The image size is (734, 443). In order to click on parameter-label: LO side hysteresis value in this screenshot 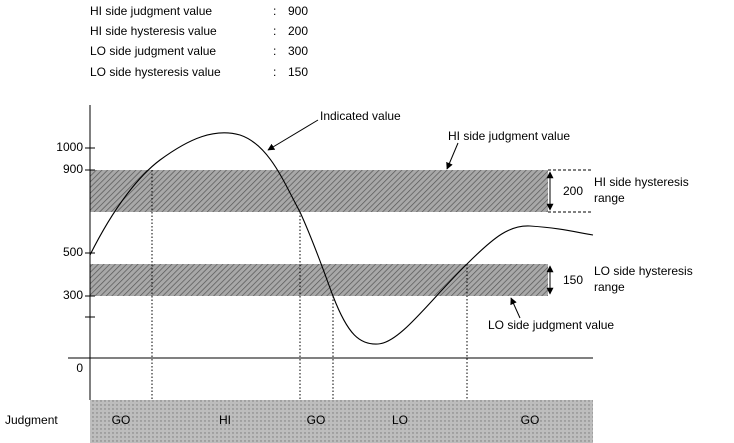, I will do `click(155, 72)`.